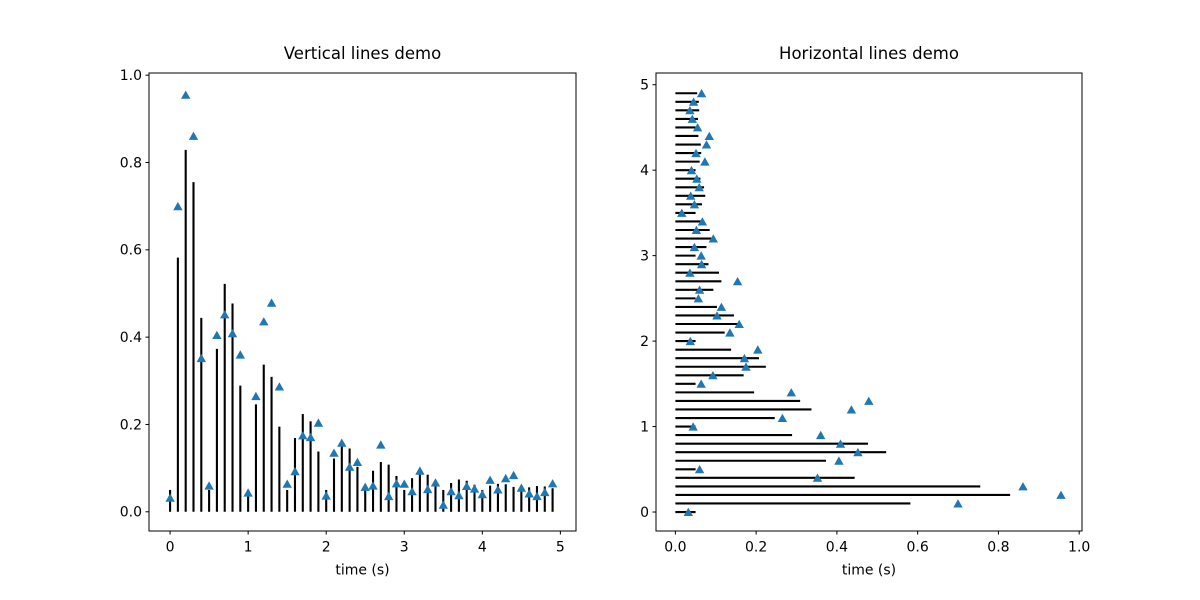 This screenshot has width=1200, height=600. I want to click on y-tick-label: 1.0, so click(131, 76).